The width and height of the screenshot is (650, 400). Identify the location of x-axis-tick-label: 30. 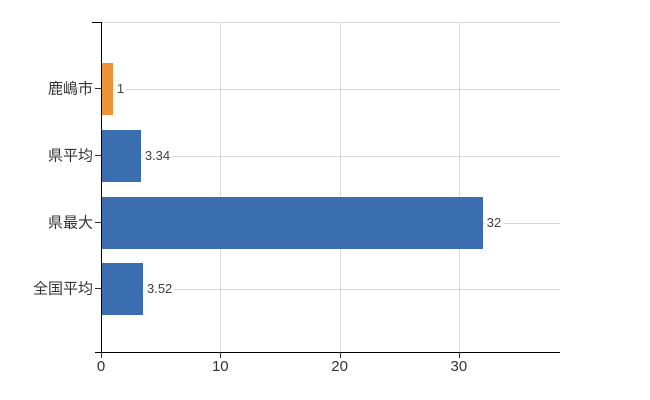
(459, 366).